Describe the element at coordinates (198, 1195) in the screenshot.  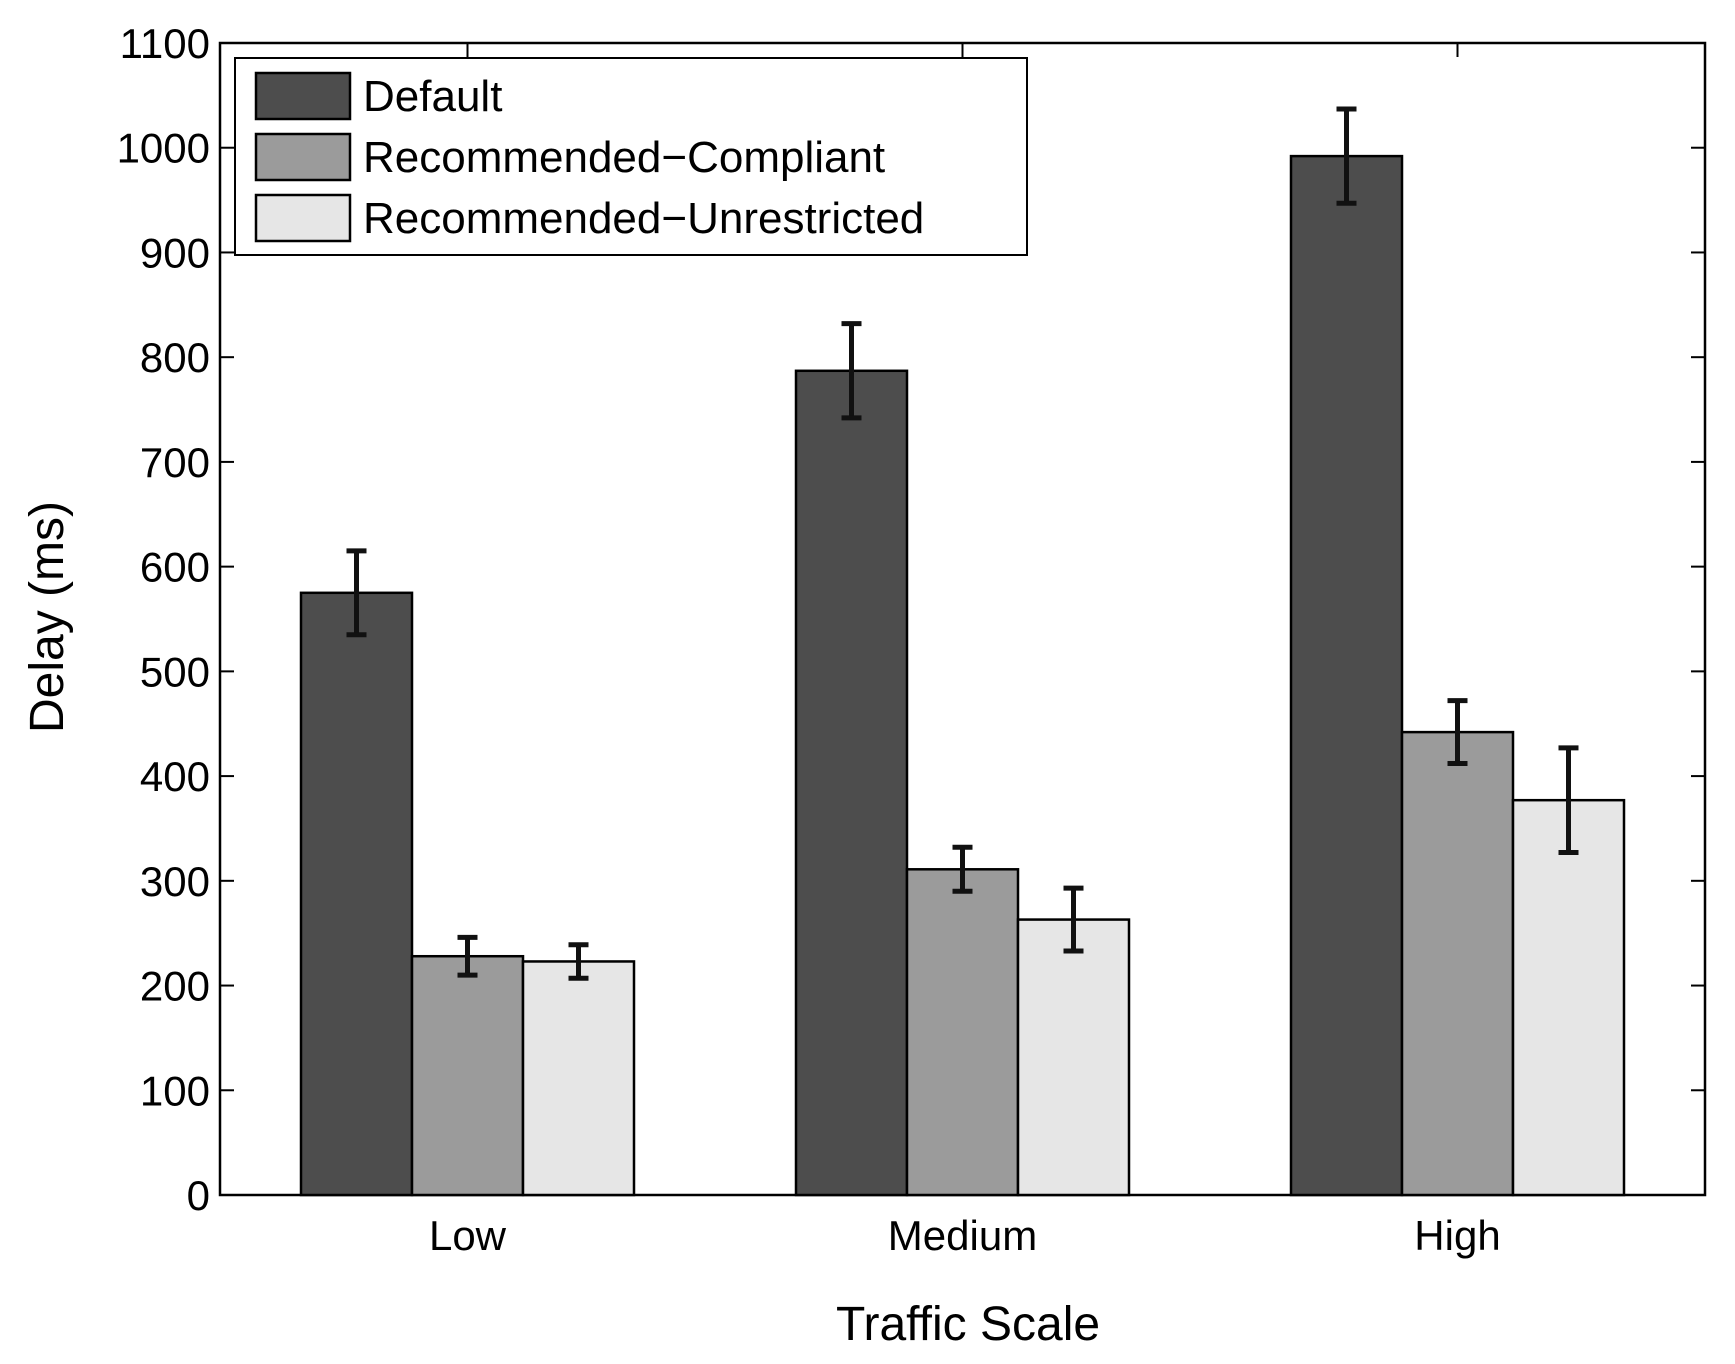
I see `y-tick-label: 0` at that location.